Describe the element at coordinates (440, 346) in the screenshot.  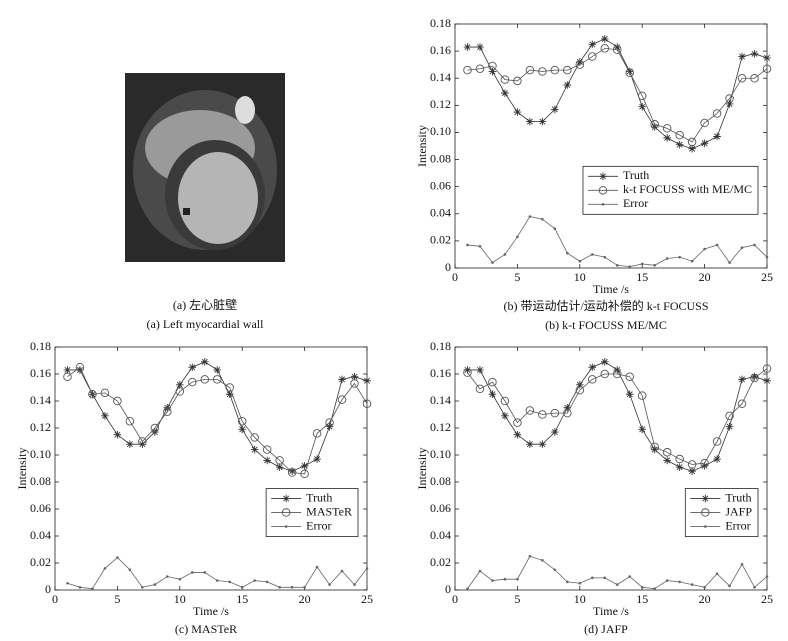
I see `y-tick-label: 0.18` at that location.